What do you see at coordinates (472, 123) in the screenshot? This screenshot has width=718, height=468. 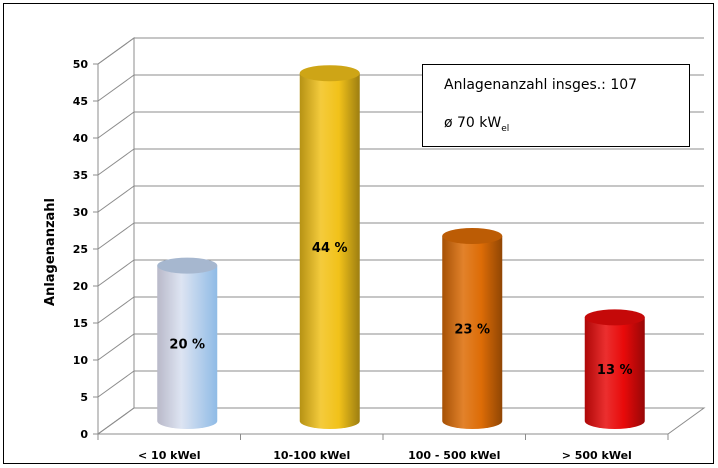 I see `info-average-value: ø 70 kW` at bounding box center [472, 123].